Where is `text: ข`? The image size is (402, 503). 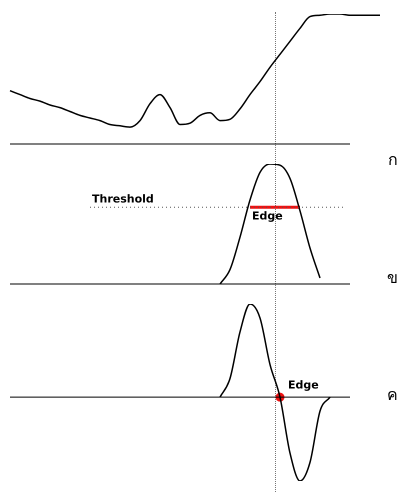 text: ข is located at coordinates (392, 278).